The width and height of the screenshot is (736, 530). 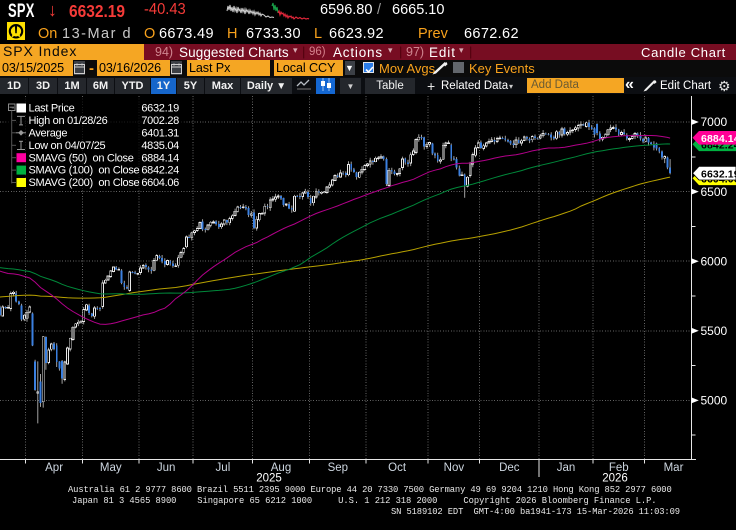 What do you see at coordinates (223, 468) in the screenshot?
I see `svg-text: Jul` at bounding box center [223, 468].